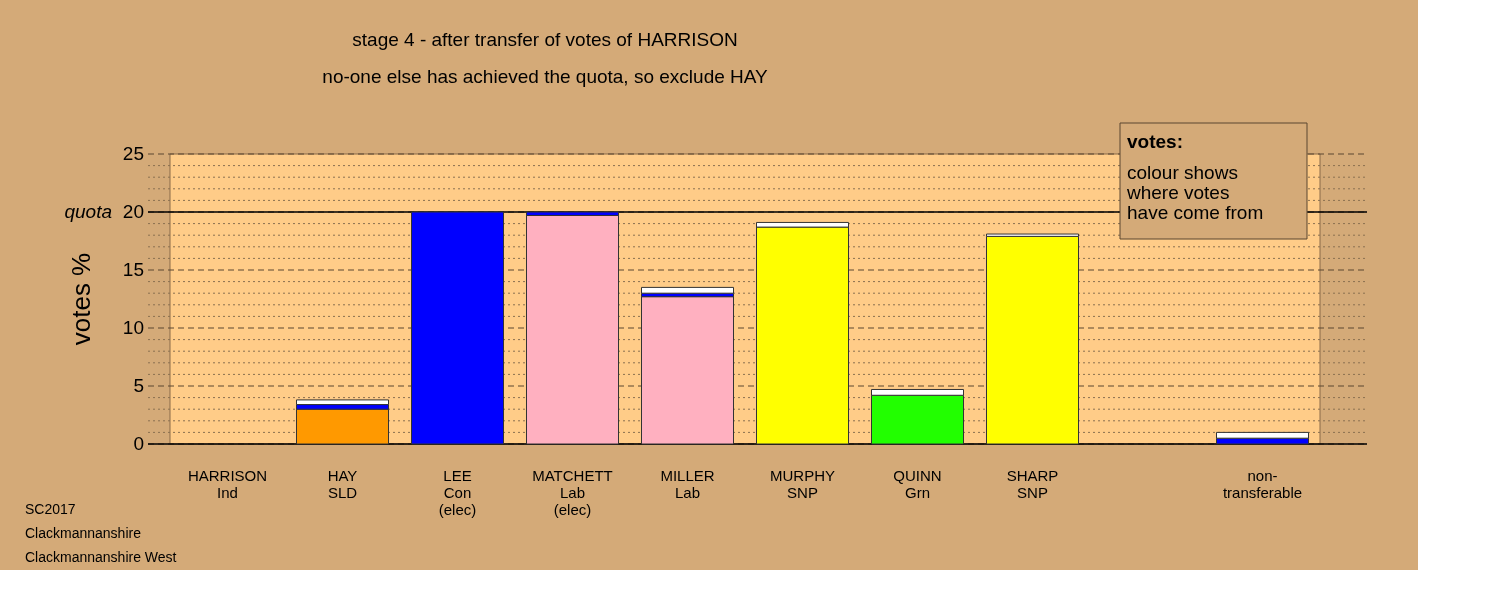  What do you see at coordinates (545, 76) in the screenshot?
I see `chart-subtitle: no-one else has achieved the quota, so exclude HAY` at bounding box center [545, 76].